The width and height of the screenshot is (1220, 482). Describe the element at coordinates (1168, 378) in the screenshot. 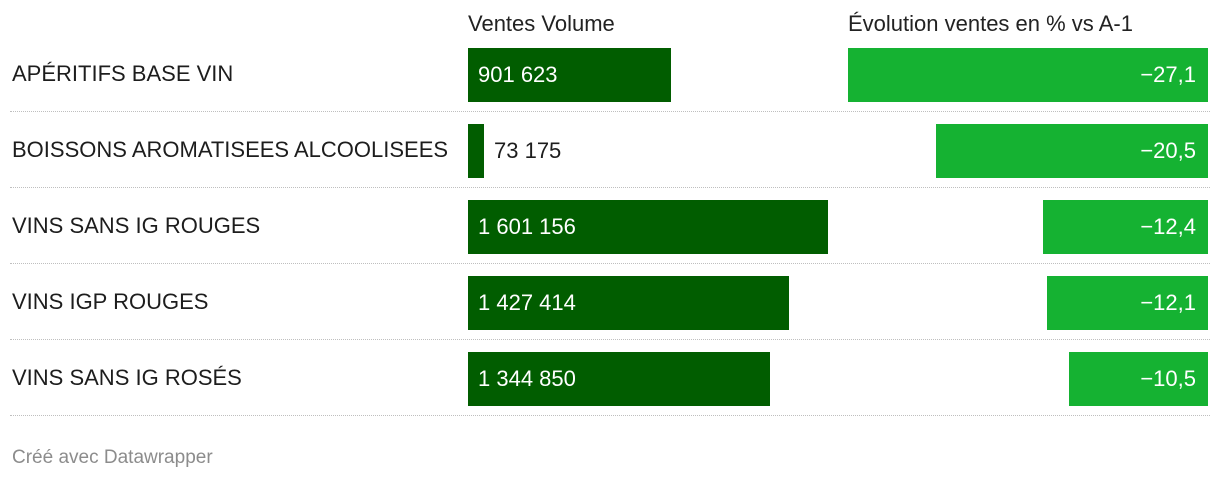

I see `evolution-value-label: −10,5` at that location.